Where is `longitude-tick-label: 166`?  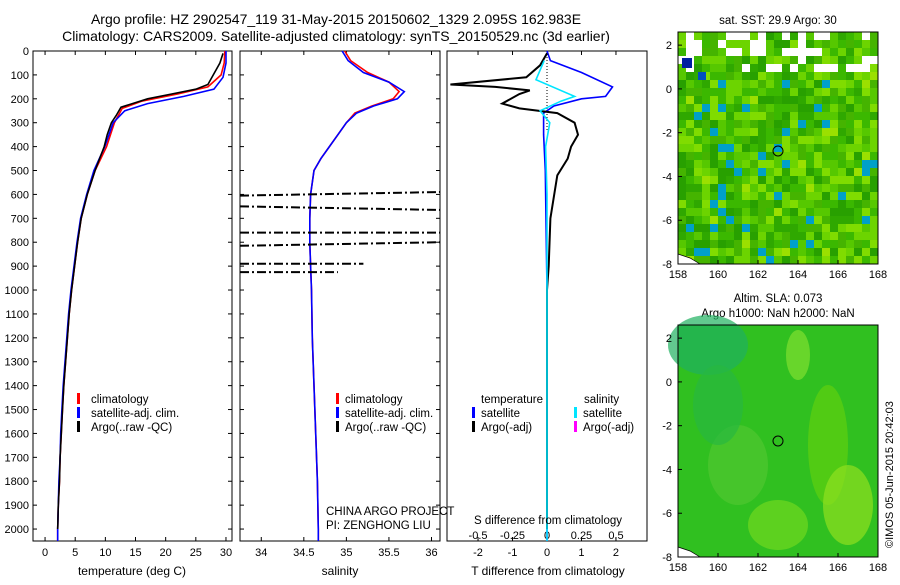
longitude-tick-label: 166 is located at coordinates (838, 568).